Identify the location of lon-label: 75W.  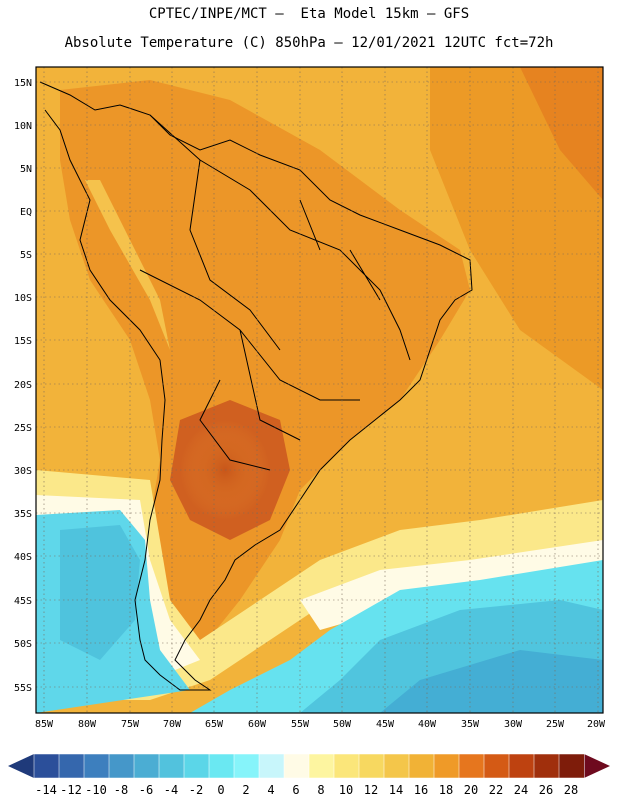
(130, 724).